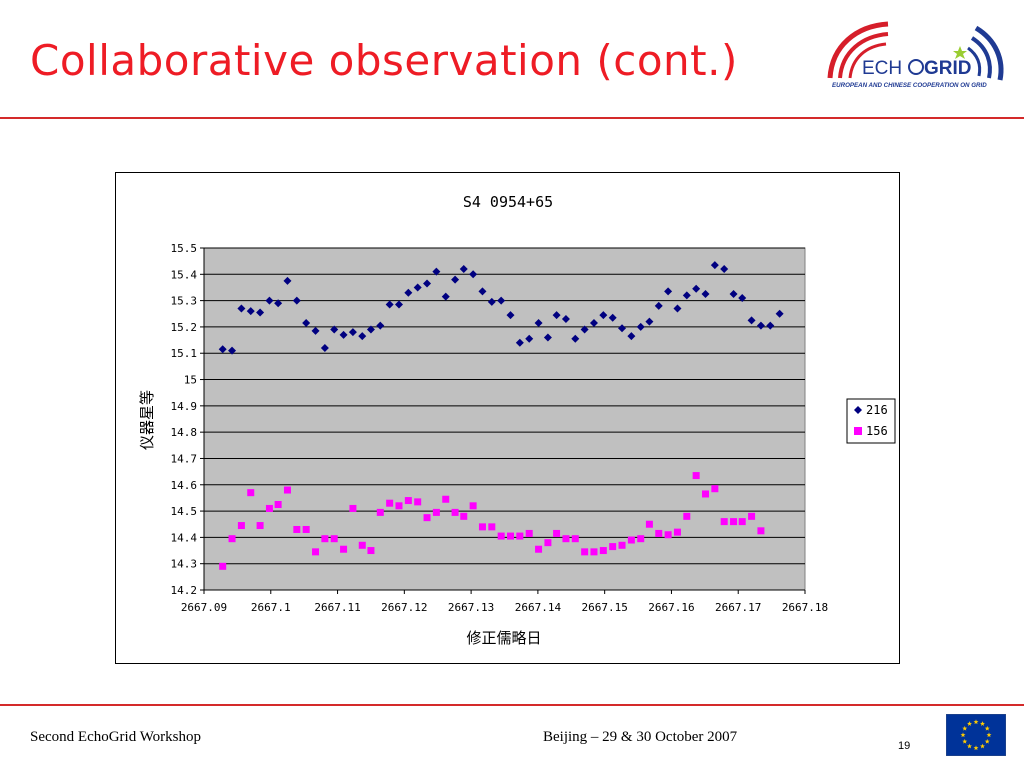 The height and width of the screenshot is (768, 1024). What do you see at coordinates (184, 564) in the screenshot?
I see `y-tick-label: 14.3` at bounding box center [184, 564].